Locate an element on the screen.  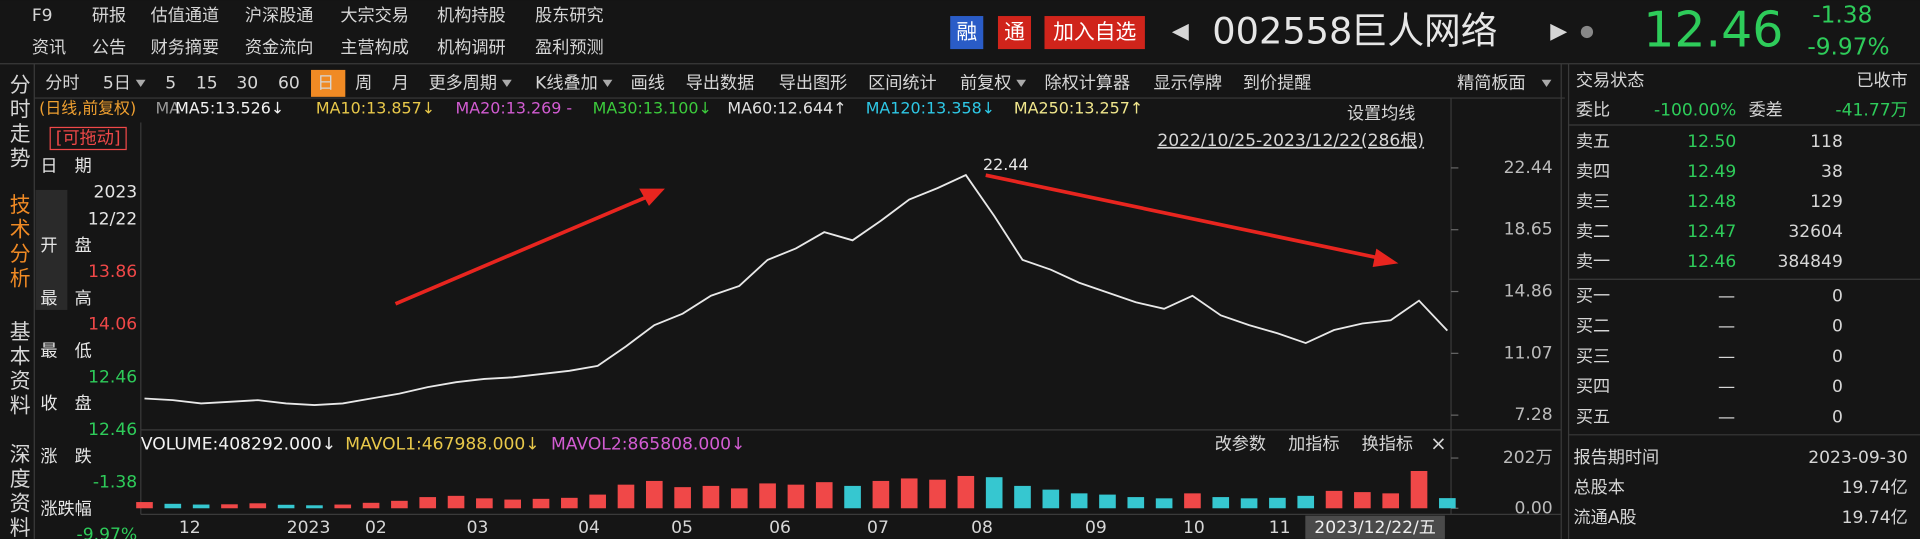
close-icon: × is located at coordinates (1438, 443).